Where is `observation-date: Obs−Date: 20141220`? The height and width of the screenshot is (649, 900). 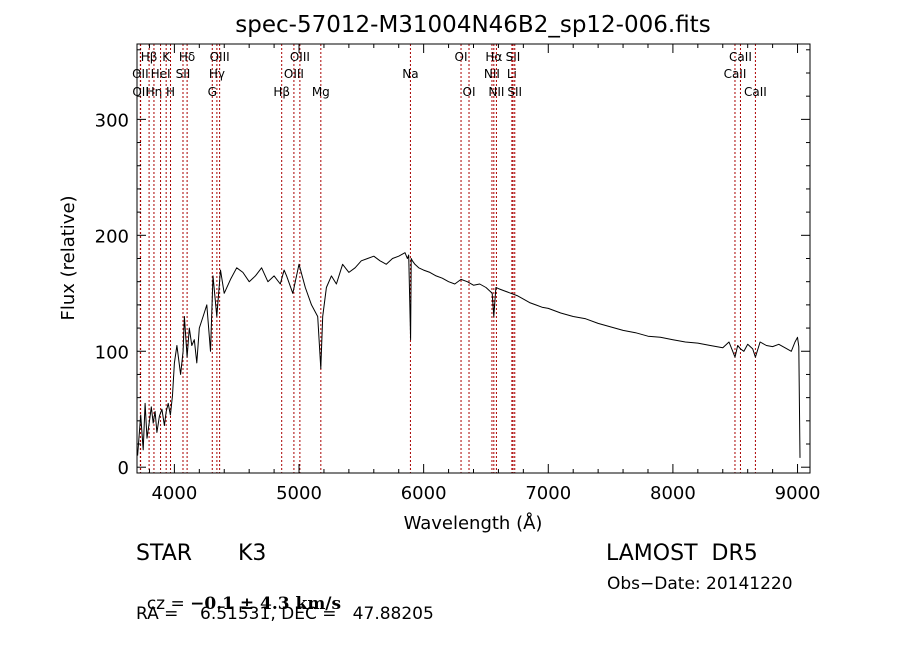
observation-date: Obs−Date: 20141220 is located at coordinates (700, 584).